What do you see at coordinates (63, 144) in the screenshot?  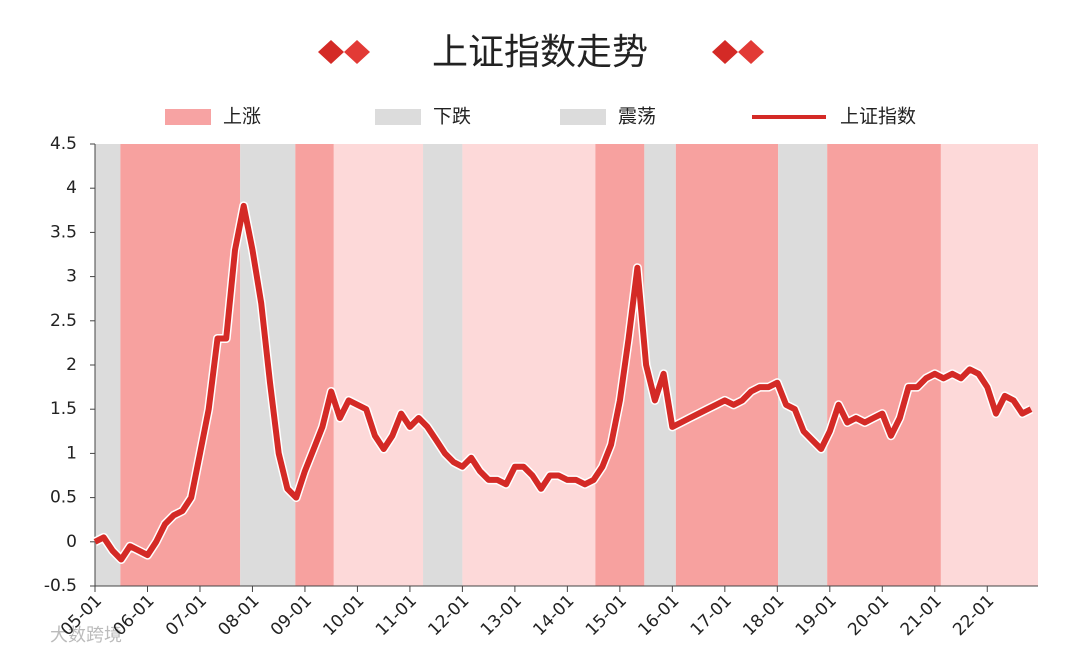 I see `y-tick-label: 4.5` at bounding box center [63, 144].